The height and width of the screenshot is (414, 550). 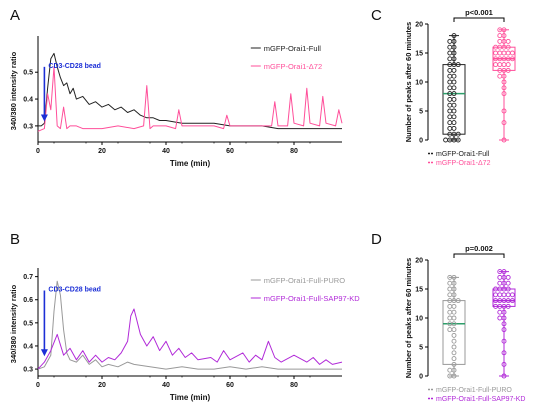 I want to click on y-tick-label: 0.6, so click(x=28, y=300).